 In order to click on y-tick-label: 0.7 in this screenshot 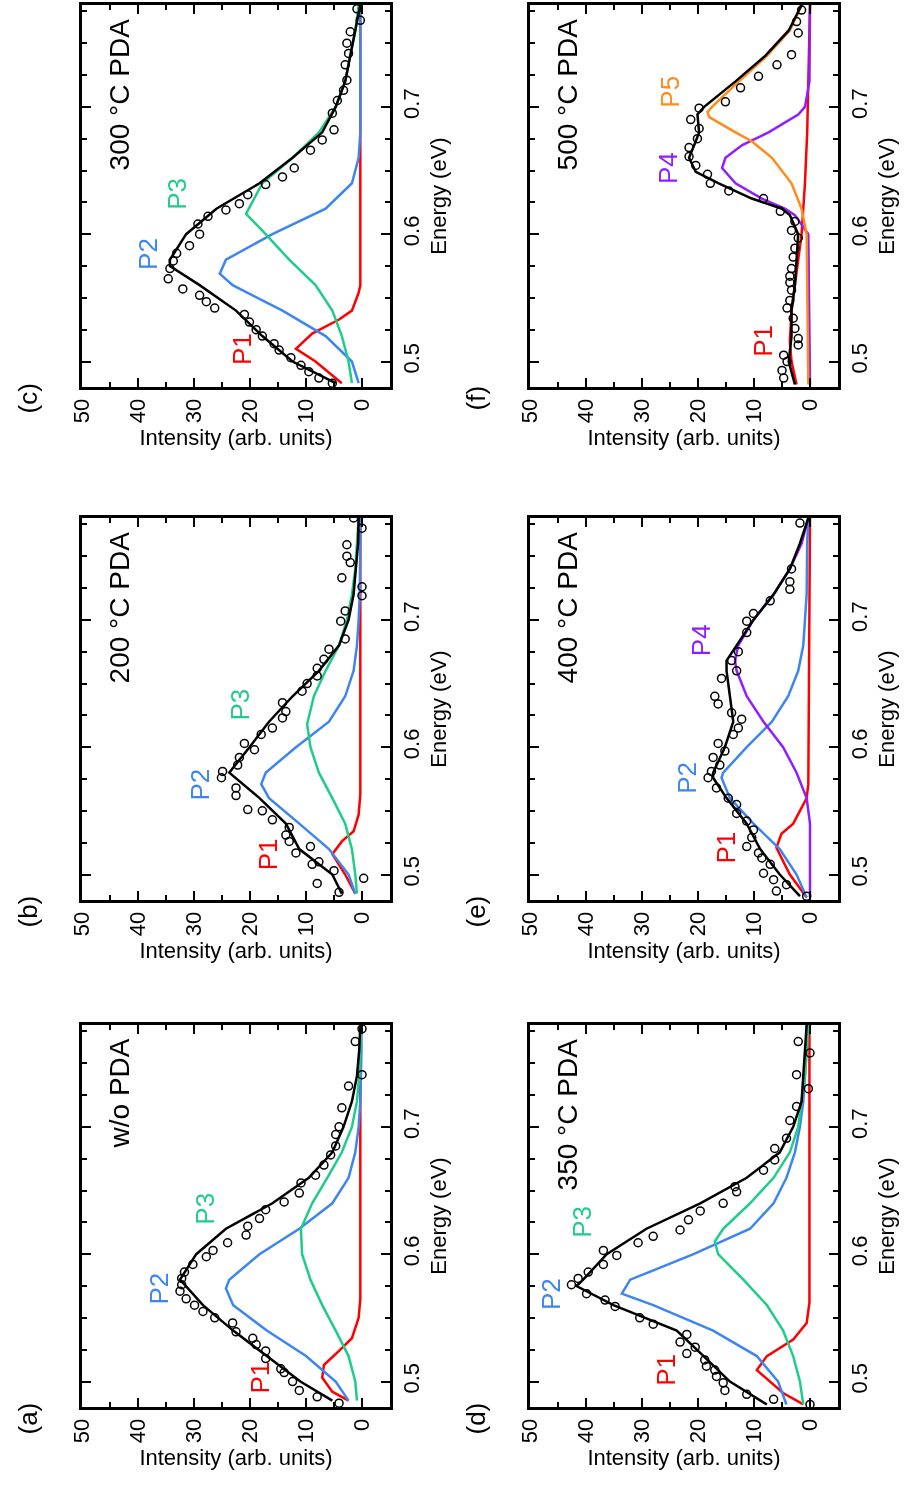, I will do `click(412, 103)`.